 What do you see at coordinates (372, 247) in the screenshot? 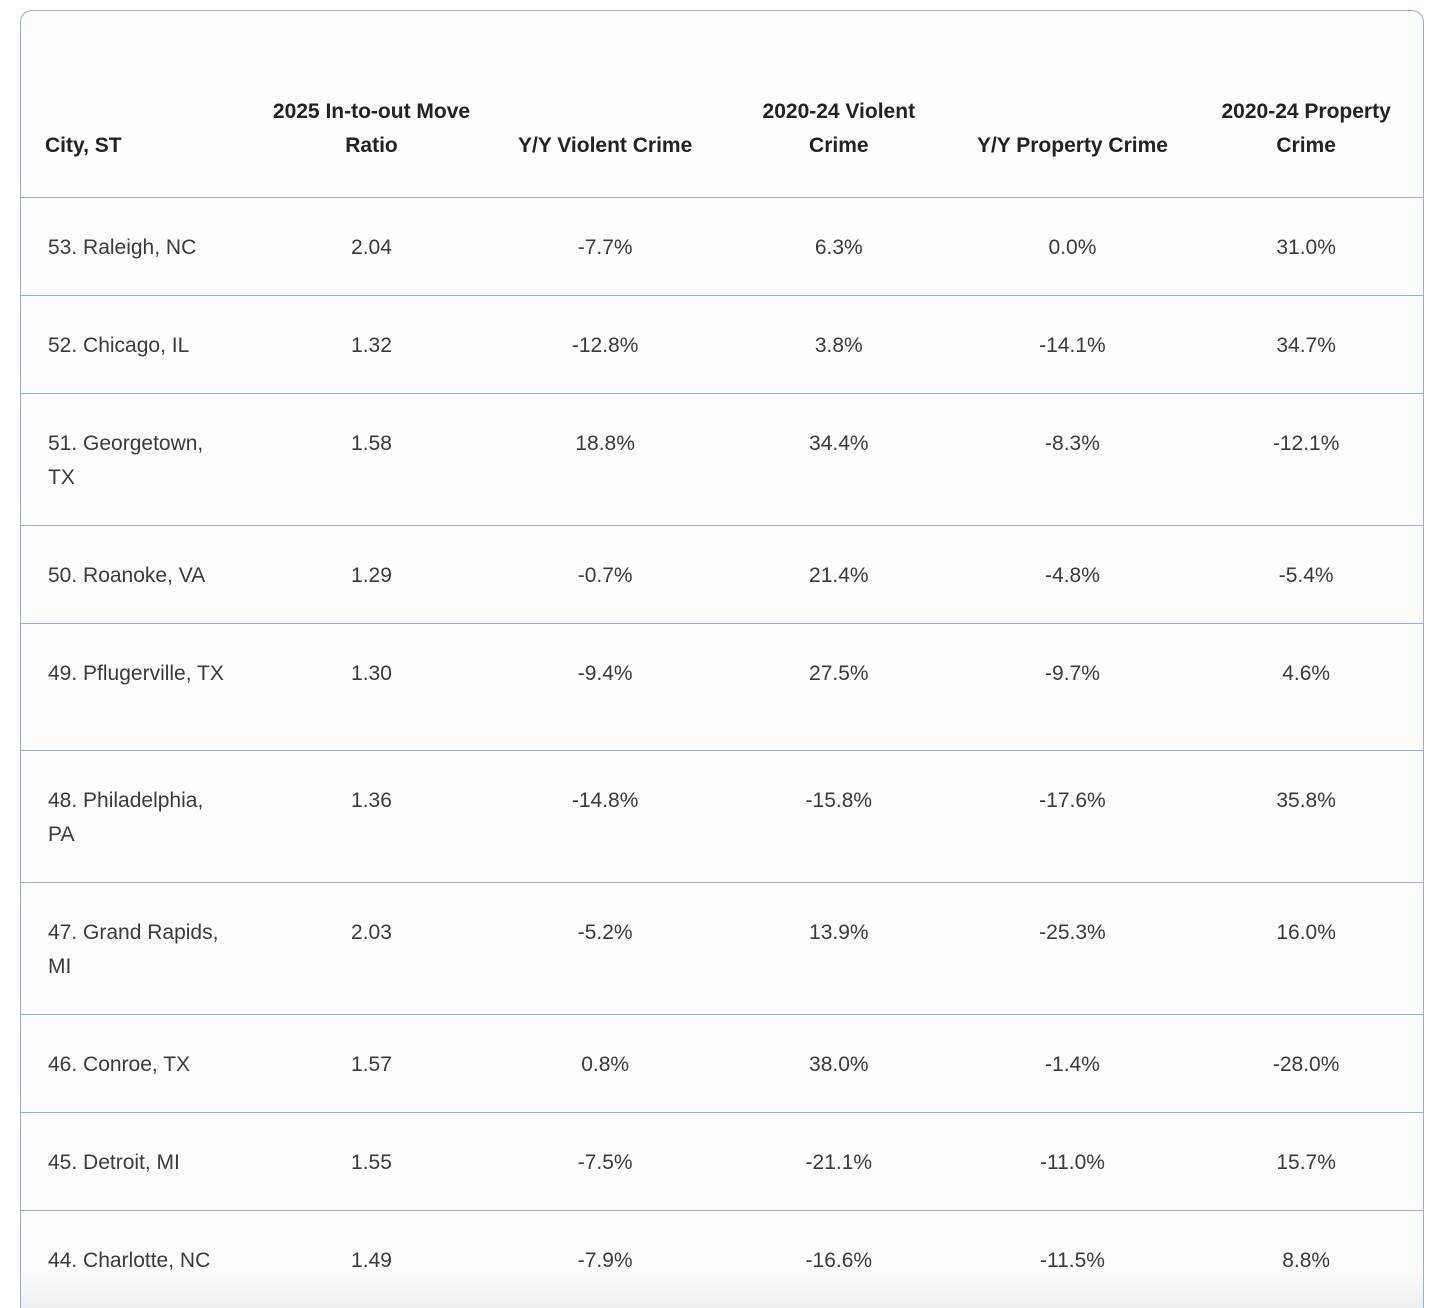
I see `value-cell: 2.04` at bounding box center [372, 247].